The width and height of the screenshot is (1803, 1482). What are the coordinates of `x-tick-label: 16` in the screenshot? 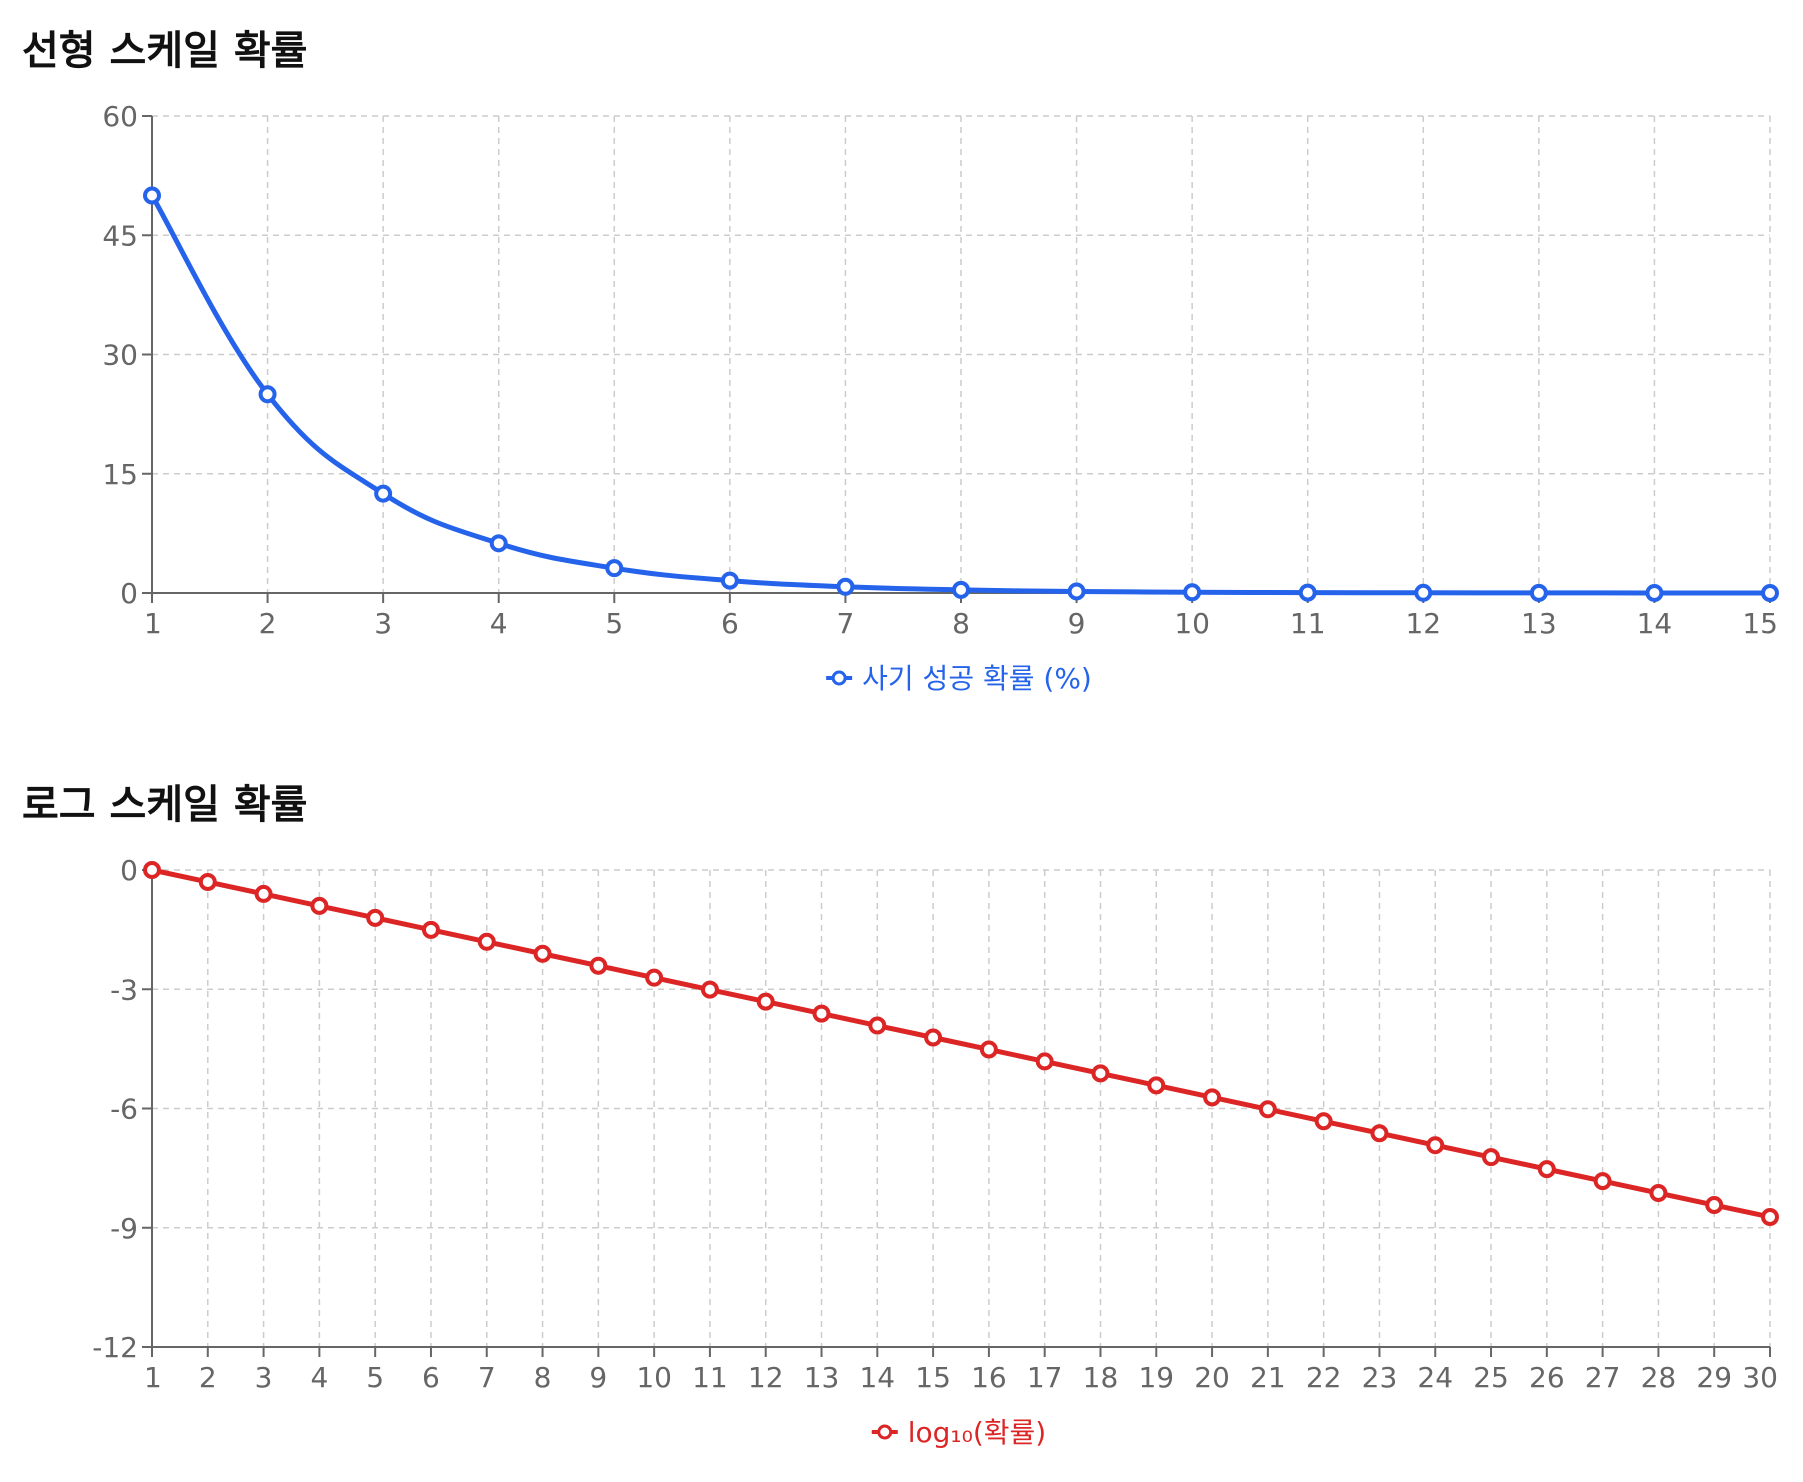 It's located at (989, 1377).